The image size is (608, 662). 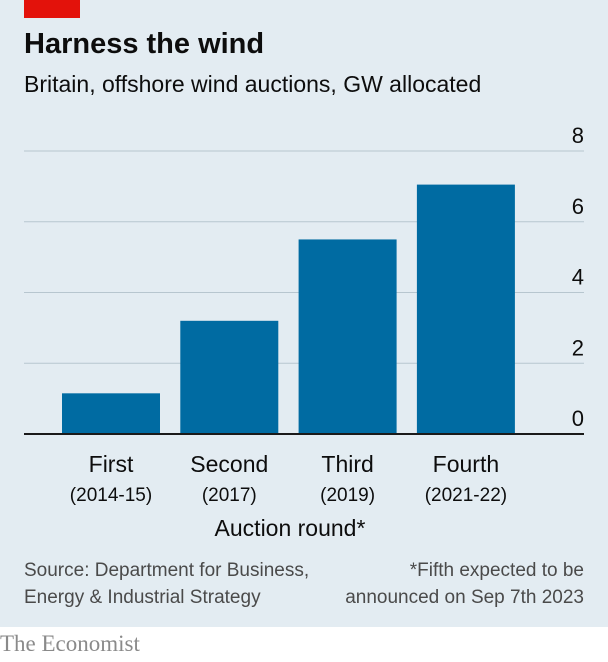 What do you see at coordinates (144, 44) in the screenshot?
I see `chart-title: Harness the wind` at bounding box center [144, 44].